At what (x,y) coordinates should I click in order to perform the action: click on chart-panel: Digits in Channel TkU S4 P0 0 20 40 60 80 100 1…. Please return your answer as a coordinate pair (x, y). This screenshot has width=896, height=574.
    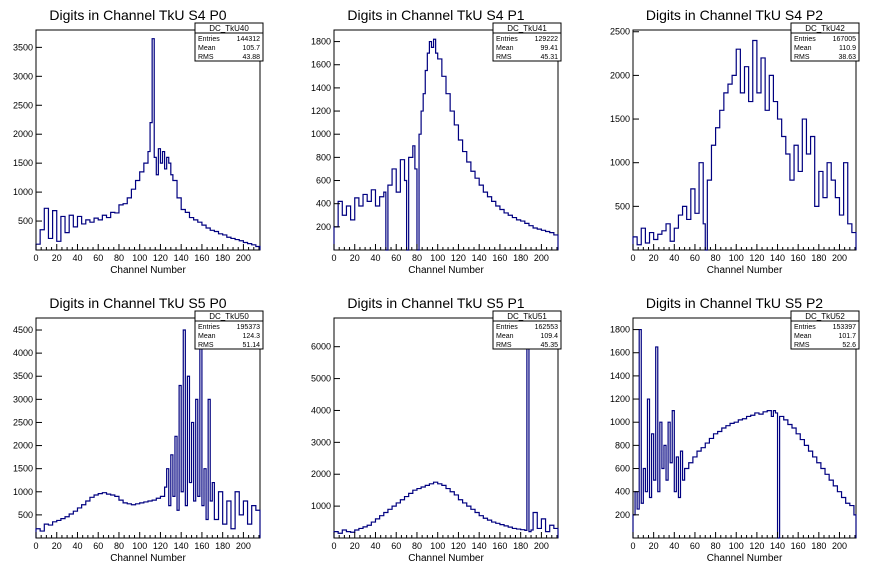
    Looking at the image, I should click on (138, 141).